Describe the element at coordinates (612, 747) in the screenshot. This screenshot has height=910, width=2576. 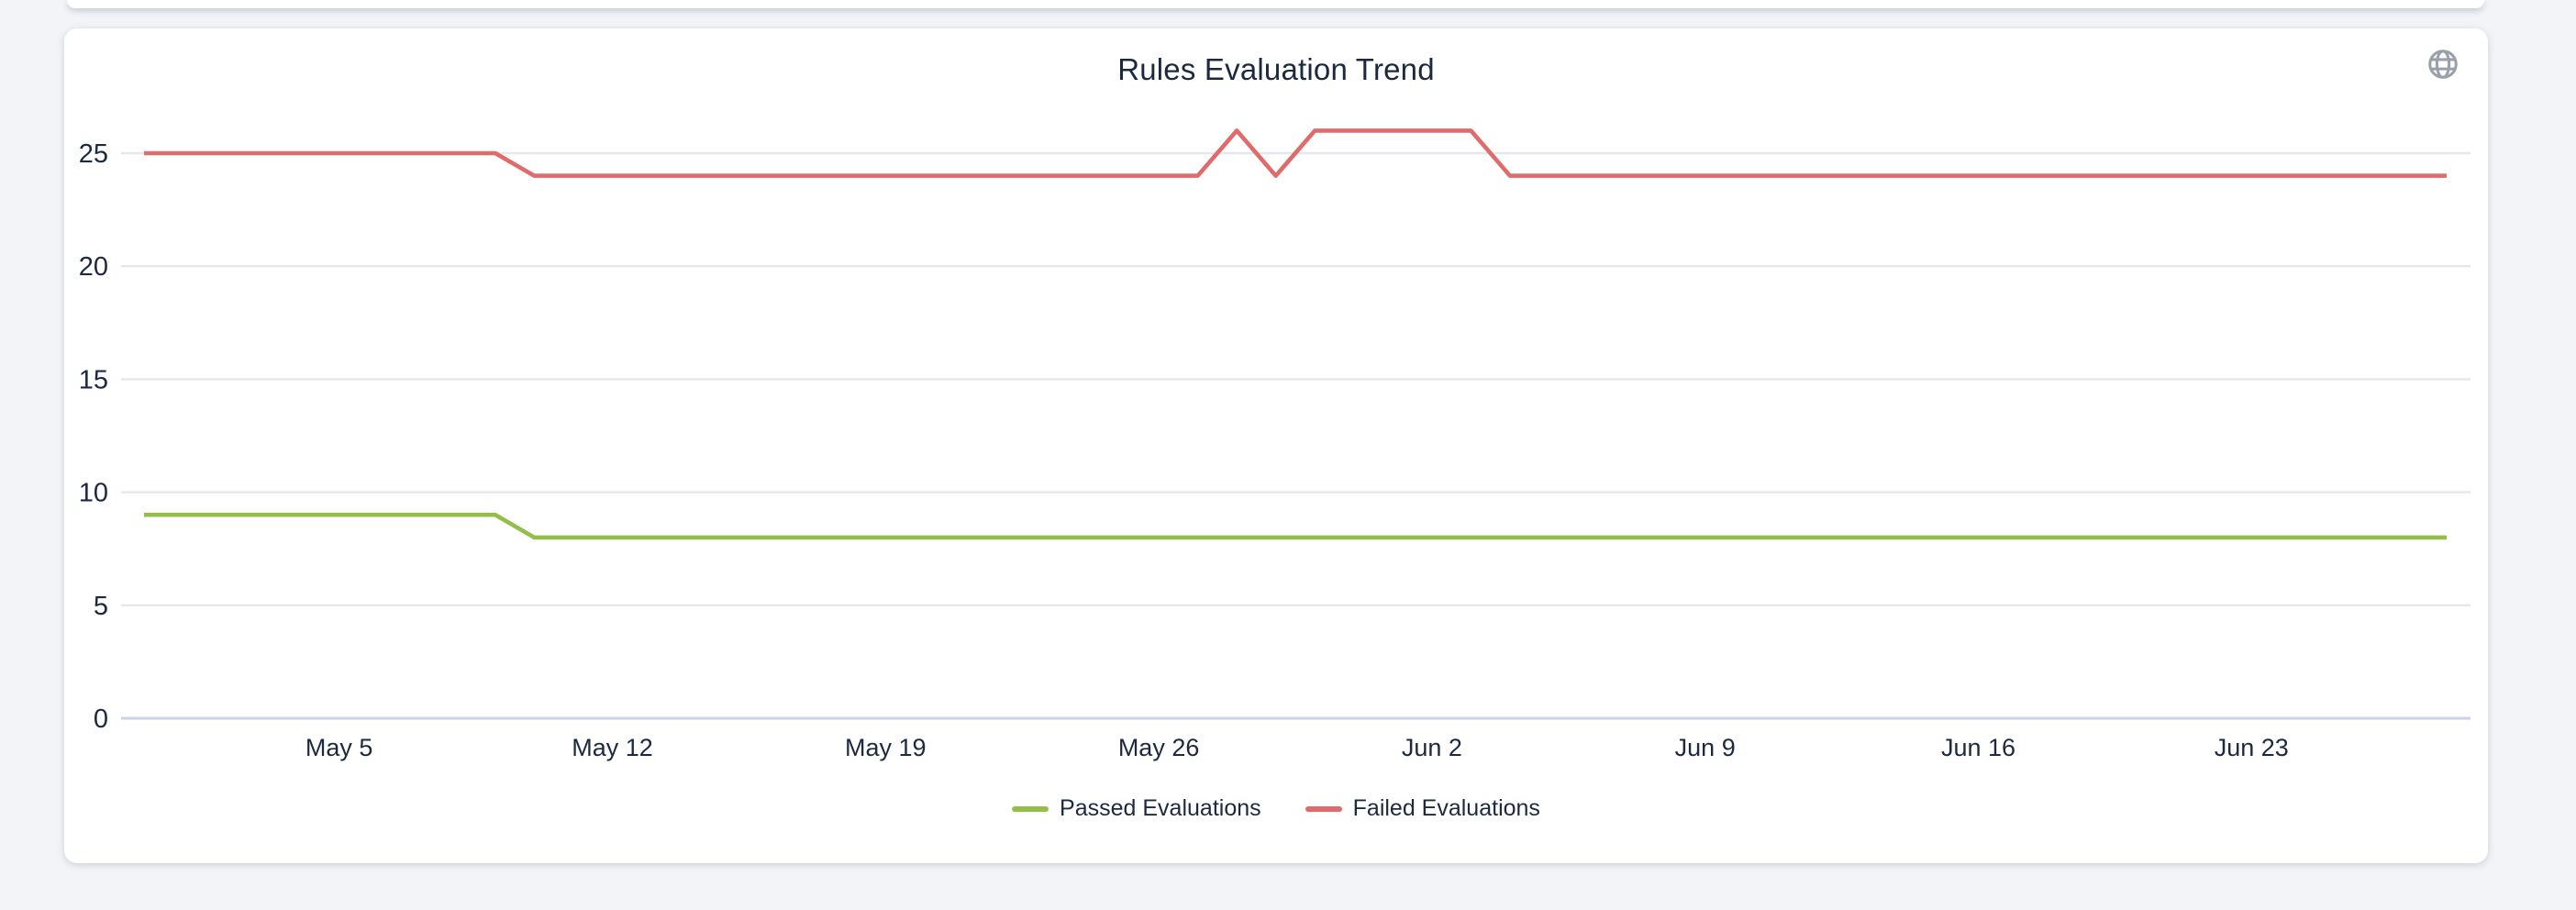
I see `x-tick-label: May 12` at that location.